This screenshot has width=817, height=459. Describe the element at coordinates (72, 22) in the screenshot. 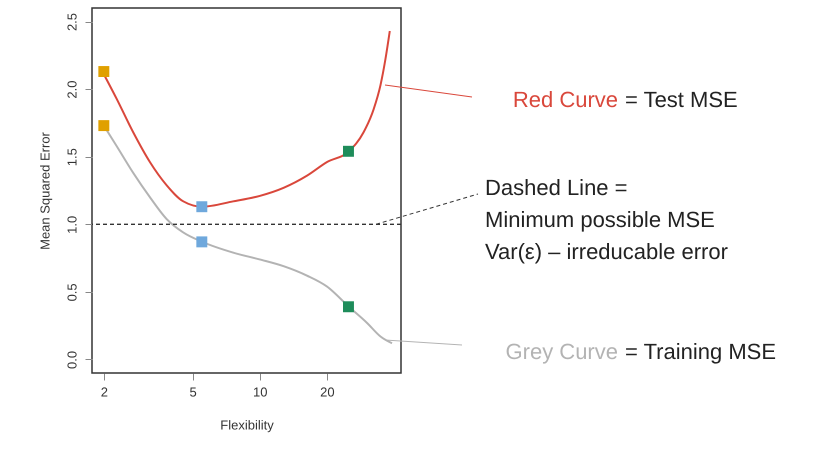

I see `y-tick-label: 2.5` at that location.